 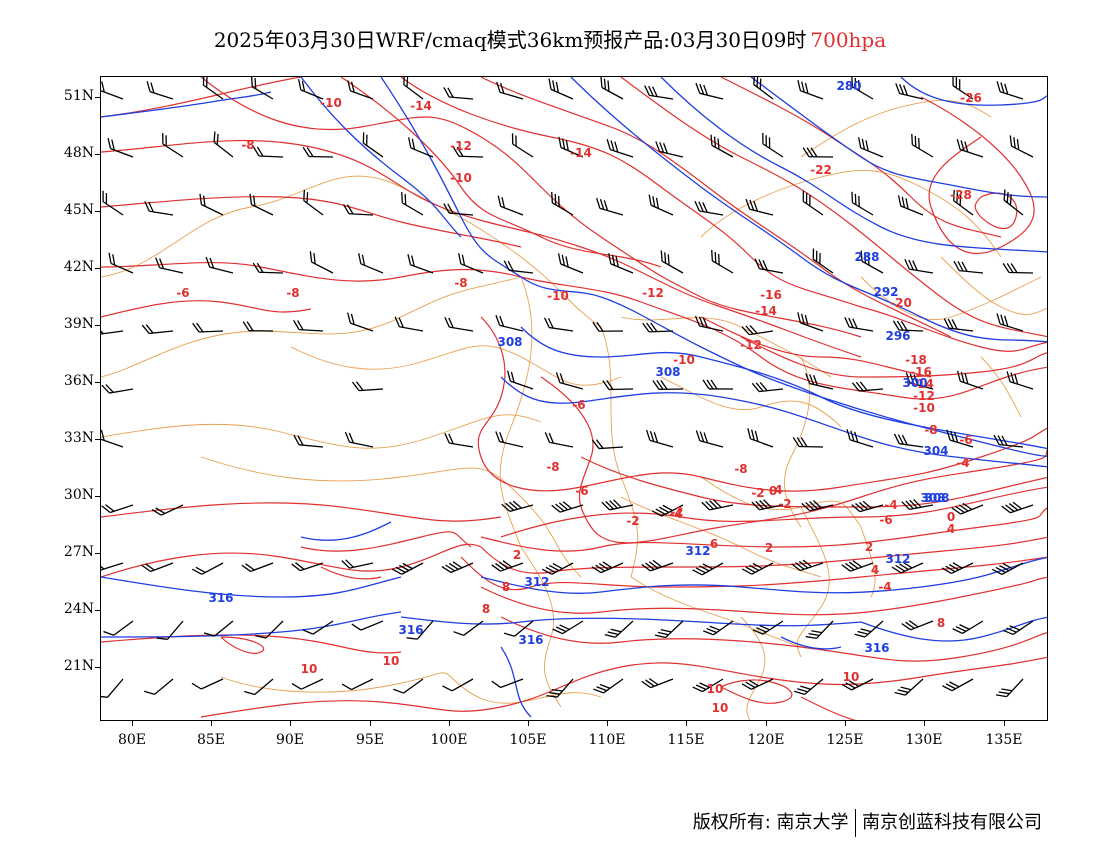 I want to click on temperature-label: -28, so click(x=961, y=195).